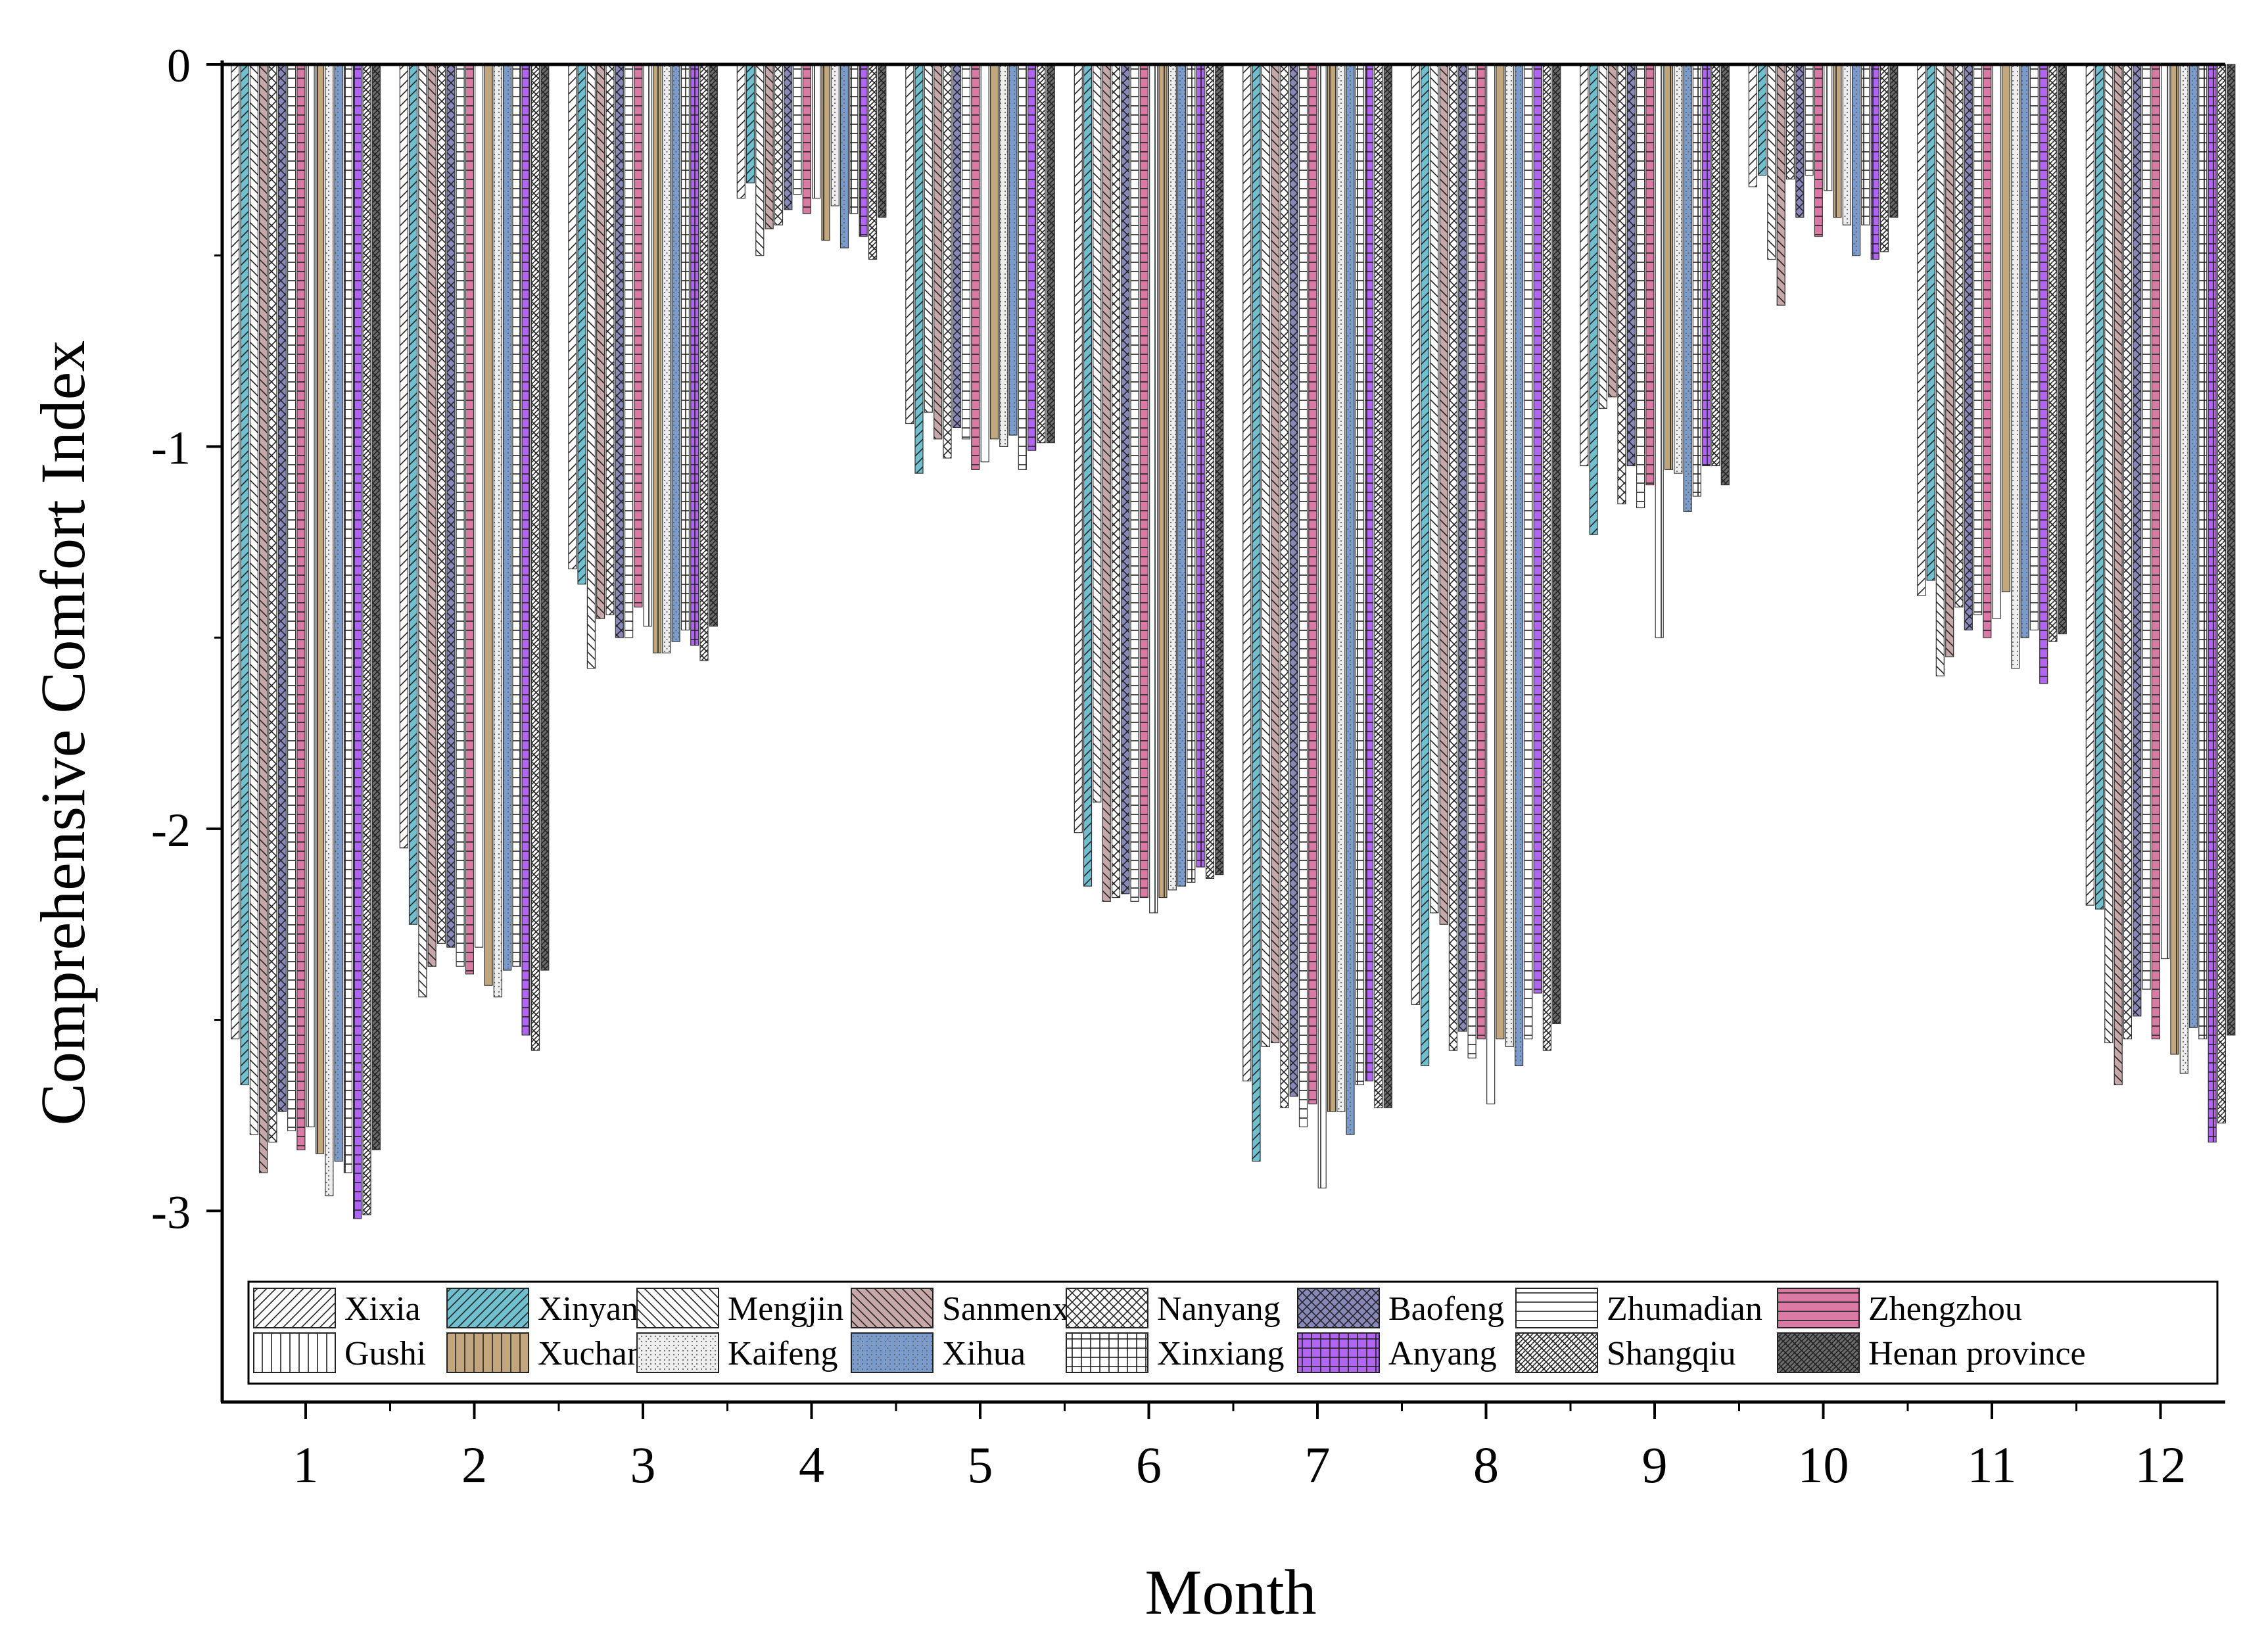 The image size is (2268, 1638). I want to click on bar-xinxiang-m4, so click(854, 139).